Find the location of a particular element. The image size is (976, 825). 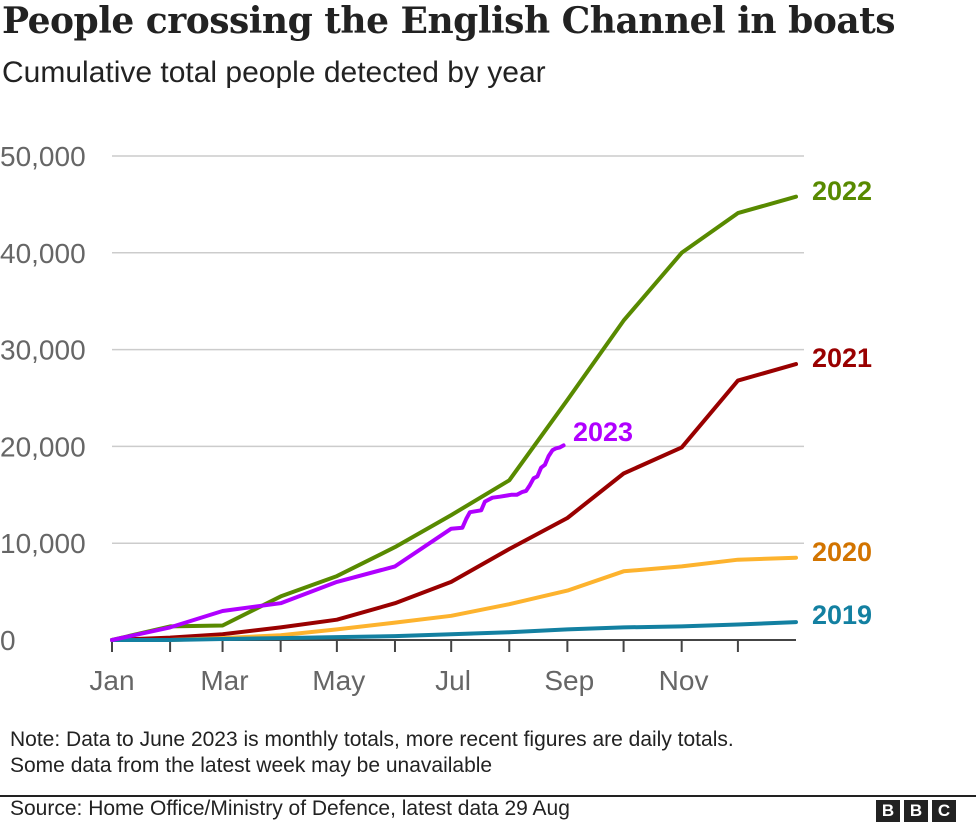

y-tick-label: 40,000 is located at coordinates (43, 253).